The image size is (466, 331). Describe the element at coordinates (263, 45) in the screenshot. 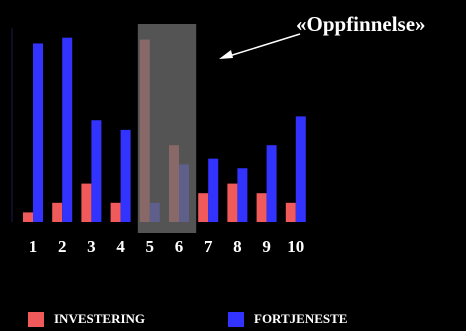

I see `annotation-arrow-line` at that location.